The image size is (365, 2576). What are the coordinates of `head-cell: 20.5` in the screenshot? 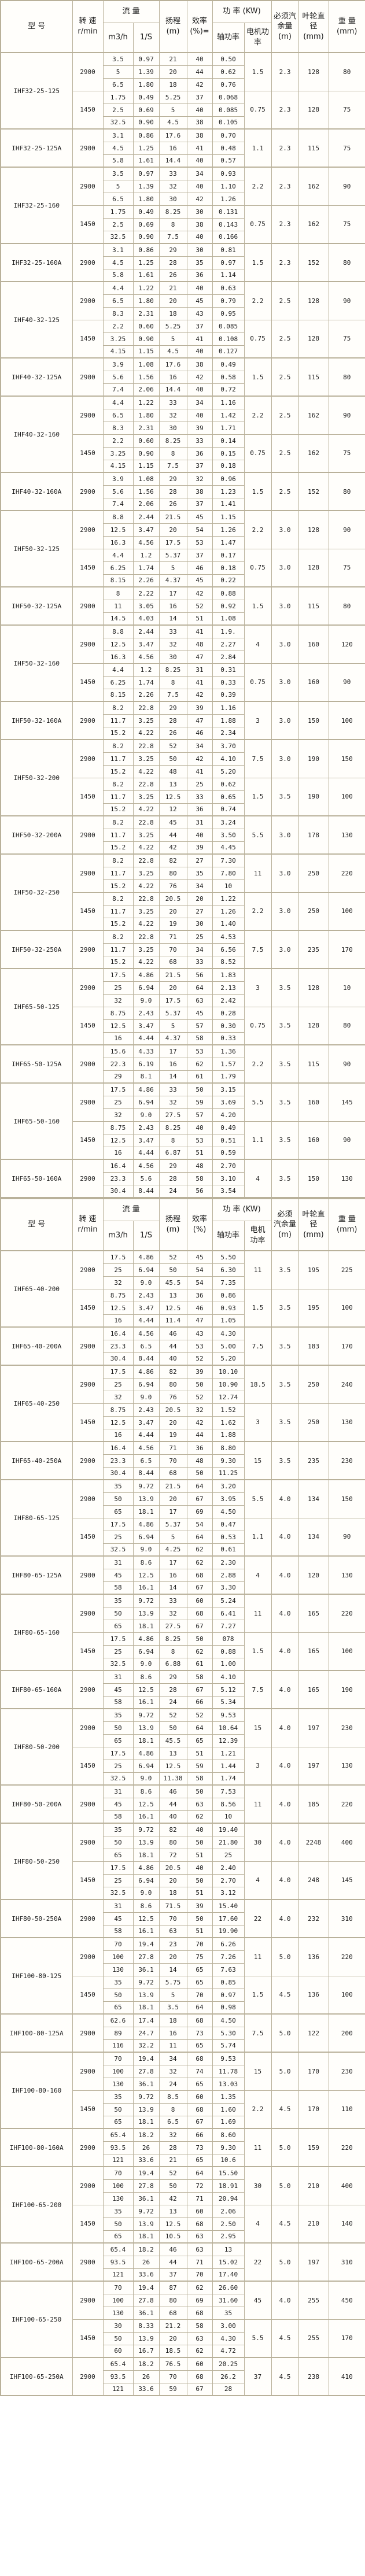 It's located at (172, 1868).